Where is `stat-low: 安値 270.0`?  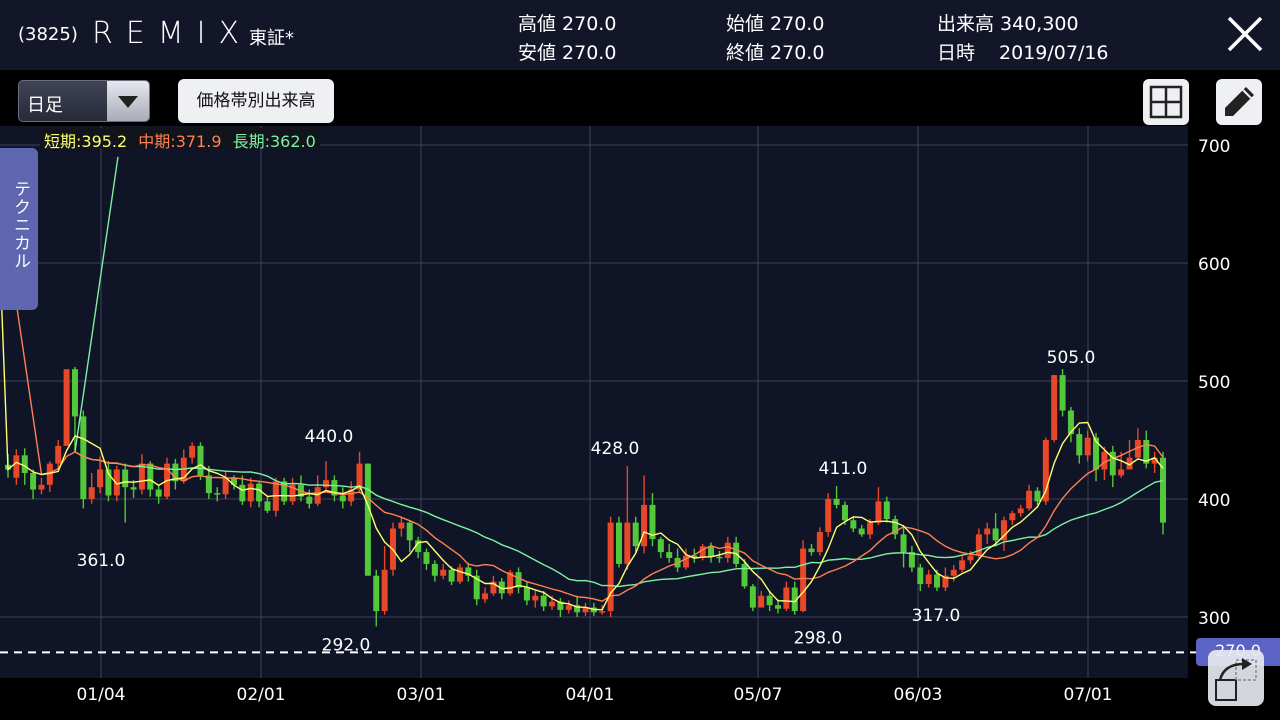
stat-low: 安値 270.0 is located at coordinates (567, 53).